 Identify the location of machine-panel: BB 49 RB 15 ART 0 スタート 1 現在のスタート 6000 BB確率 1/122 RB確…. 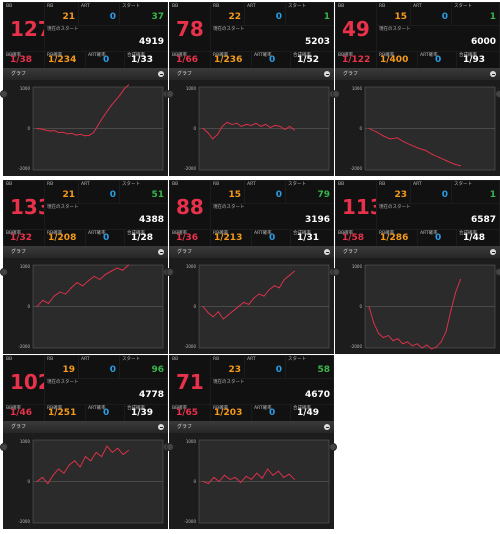
(416, 89).